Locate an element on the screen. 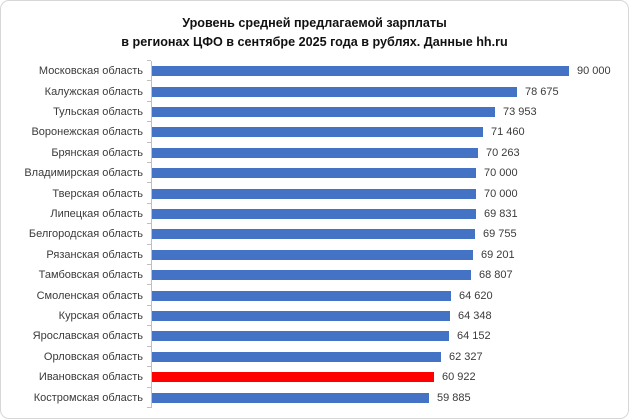 Image resolution: width=629 pixels, height=419 pixels. bar-track: 70 263 is located at coordinates (384, 152).